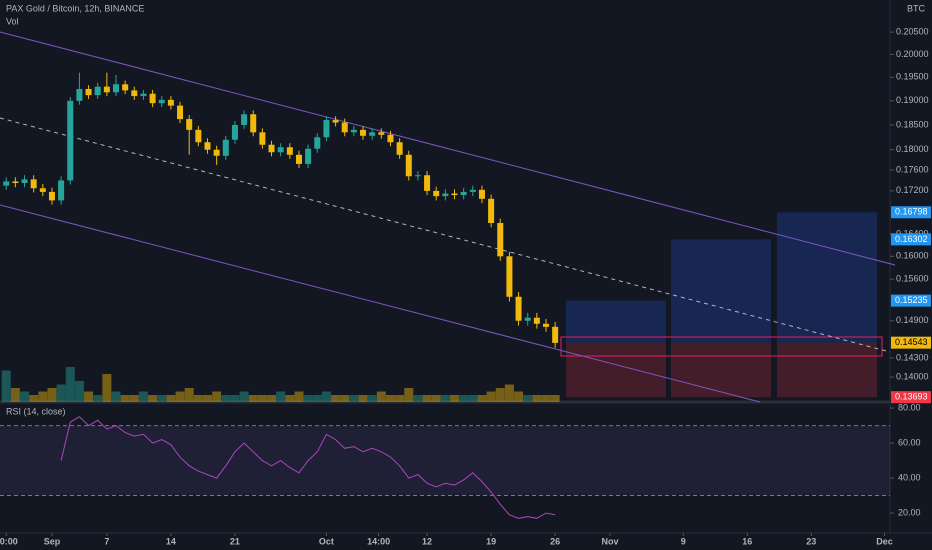  I want to click on price-label: 0.16302, so click(911, 239).